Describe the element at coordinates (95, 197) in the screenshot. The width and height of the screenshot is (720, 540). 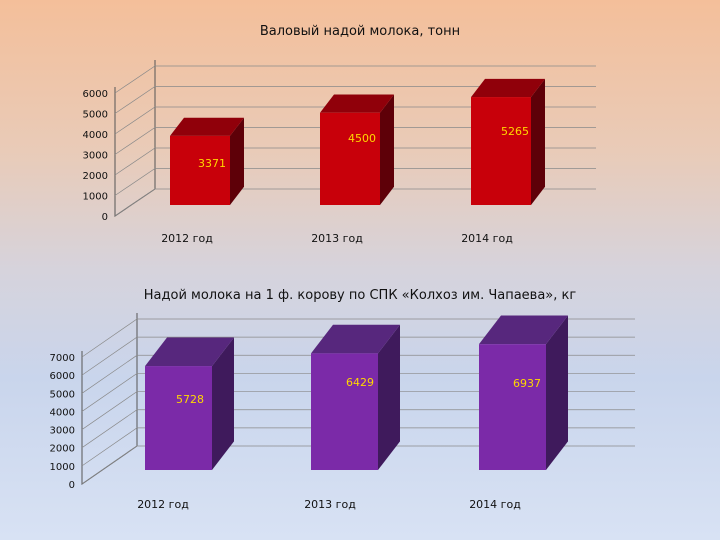
I see `chart1-y-tick: 1000` at that location.